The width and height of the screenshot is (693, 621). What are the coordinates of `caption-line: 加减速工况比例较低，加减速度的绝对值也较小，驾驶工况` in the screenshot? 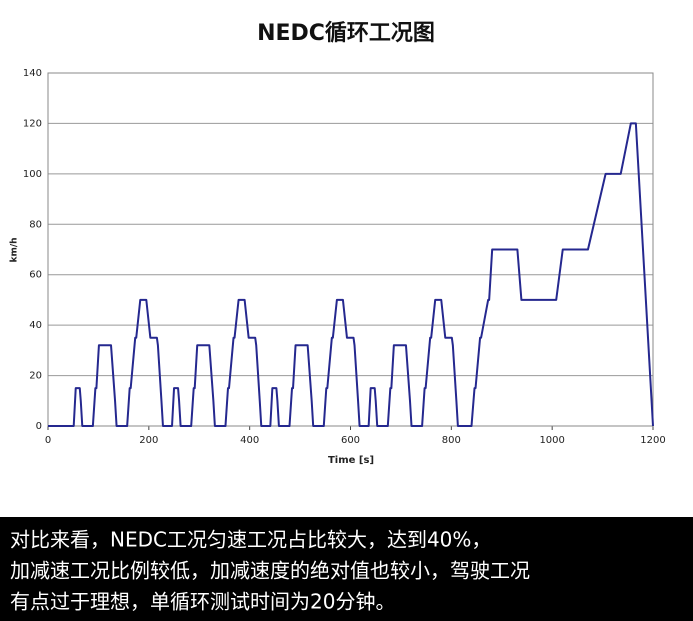 It's located at (270, 571).